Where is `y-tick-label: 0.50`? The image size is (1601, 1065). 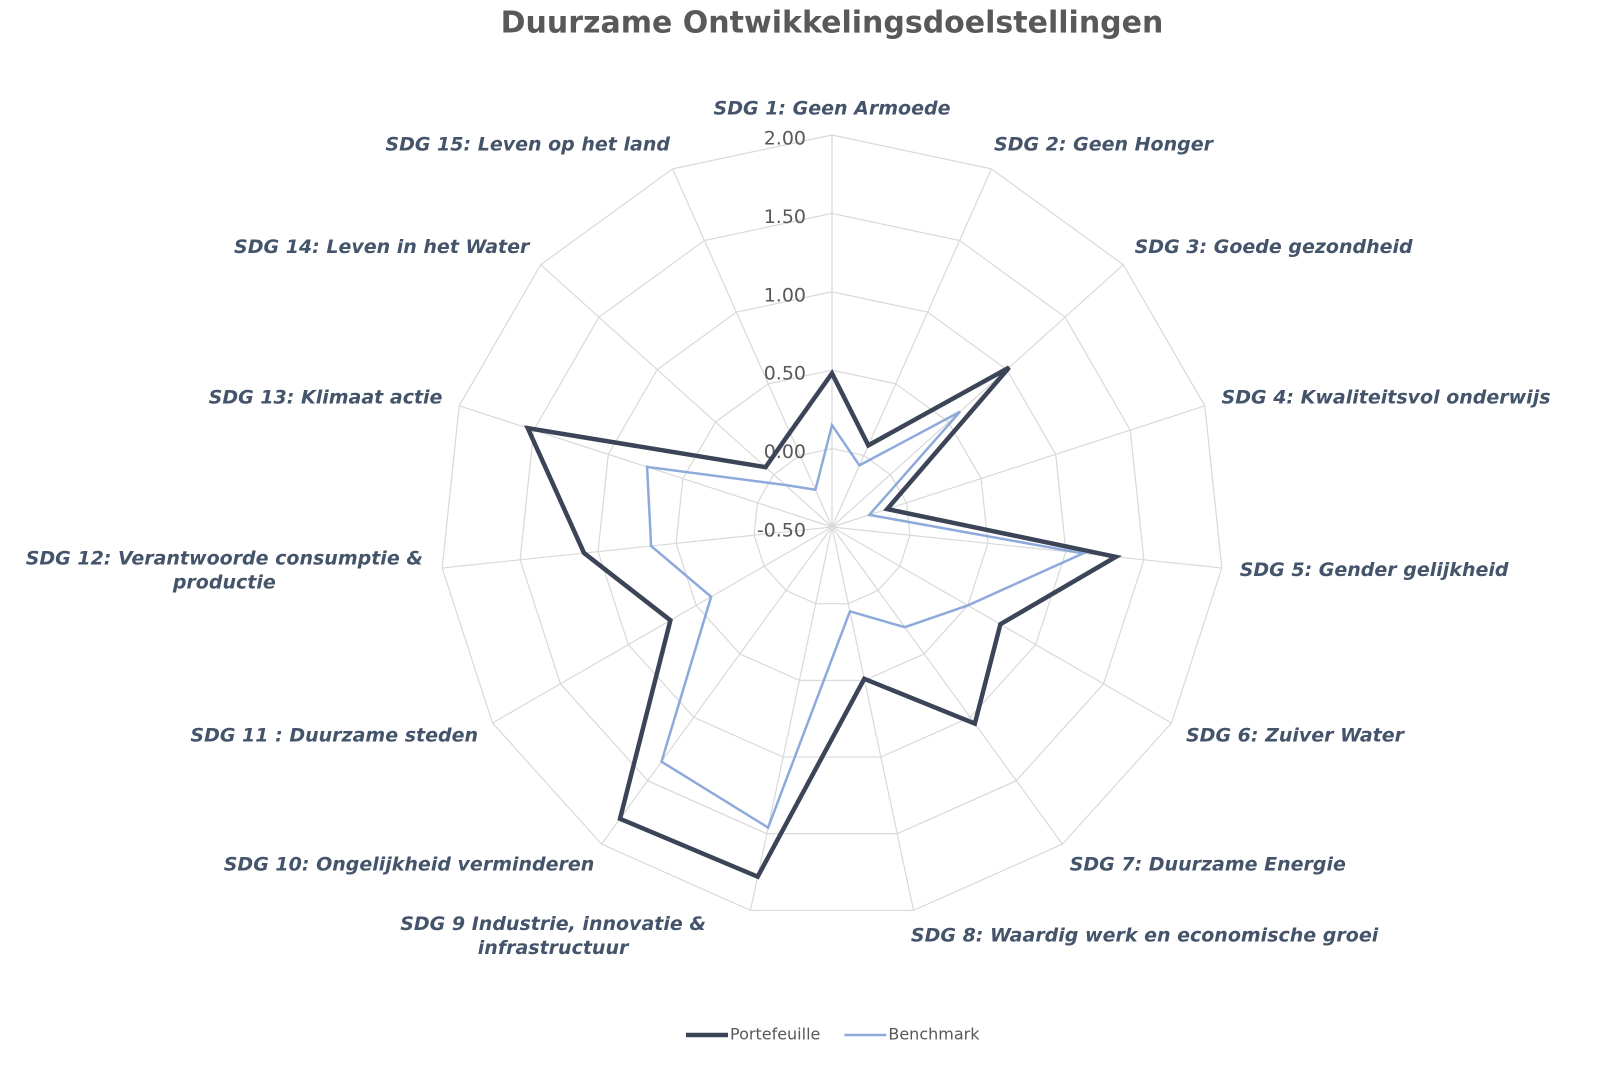
y-tick-label: 0.50 is located at coordinates (785, 374).